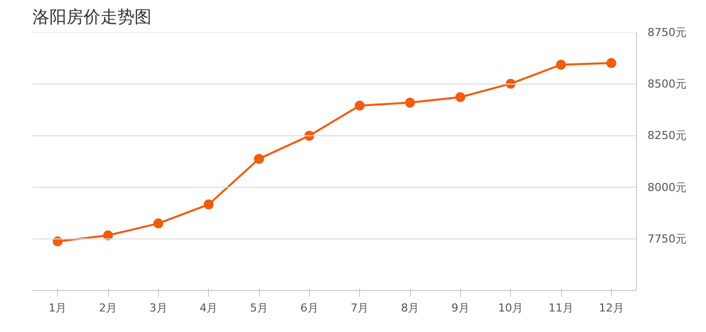  I want to click on x-tick-label: 8月, so click(410, 308).